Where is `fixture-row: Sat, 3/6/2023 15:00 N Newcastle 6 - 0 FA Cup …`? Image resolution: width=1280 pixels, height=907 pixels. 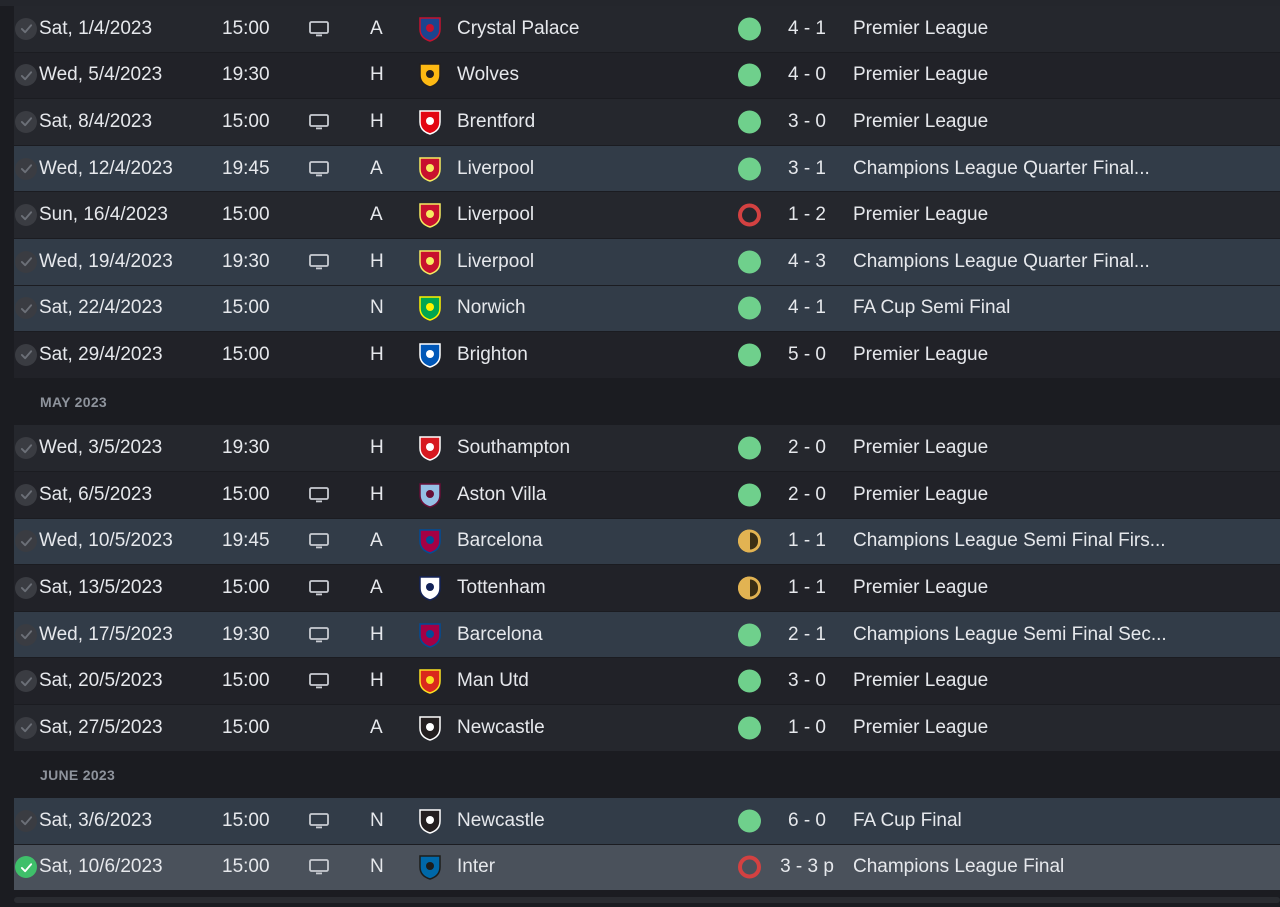
fixture-row: Sat, 3/6/2023 15:00 N Newcastle 6 - 0 FA Cup … is located at coordinates (647, 821).